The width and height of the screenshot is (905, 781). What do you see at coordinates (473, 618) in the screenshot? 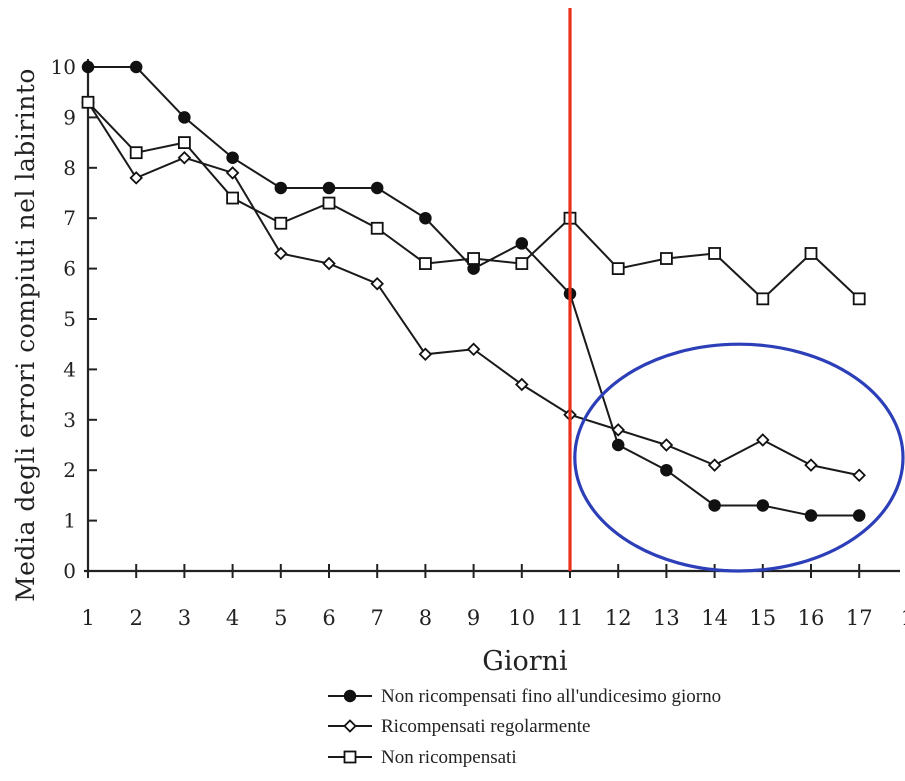
I see `x-tick-label: 9` at bounding box center [473, 618].